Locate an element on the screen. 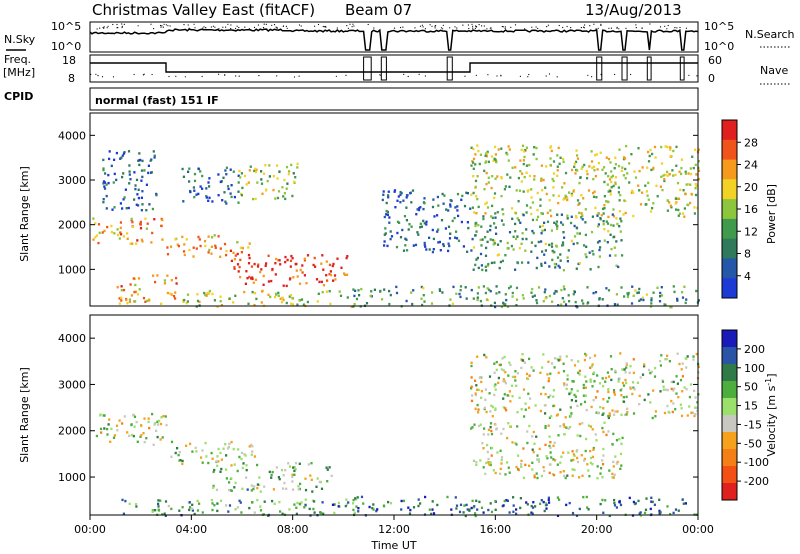 The height and width of the screenshot is (554, 800). noise-panel is located at coordinates (394, 37).